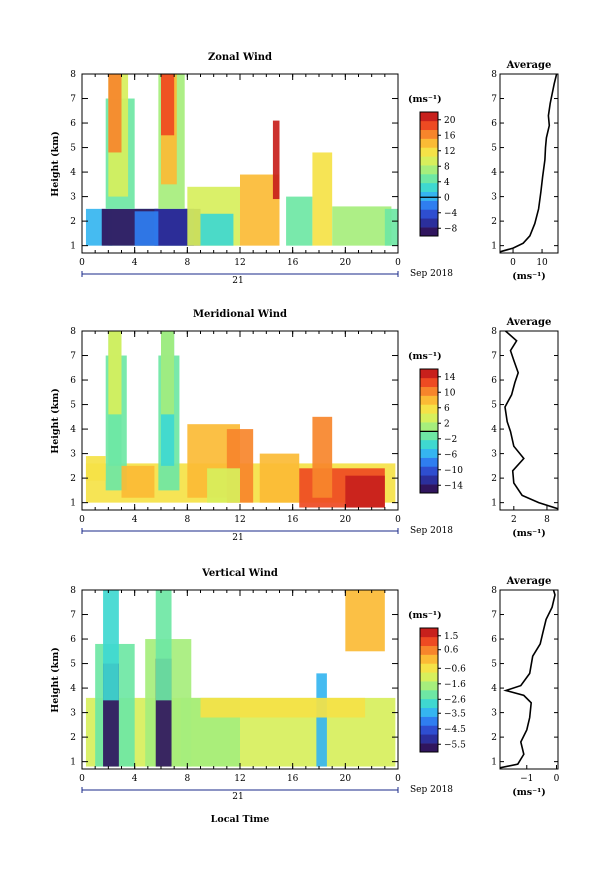  What do you see at coordinates (547, 520) in the screenshot?
I see `average-x-tick-label: 8` at bounding box center [547, 520].